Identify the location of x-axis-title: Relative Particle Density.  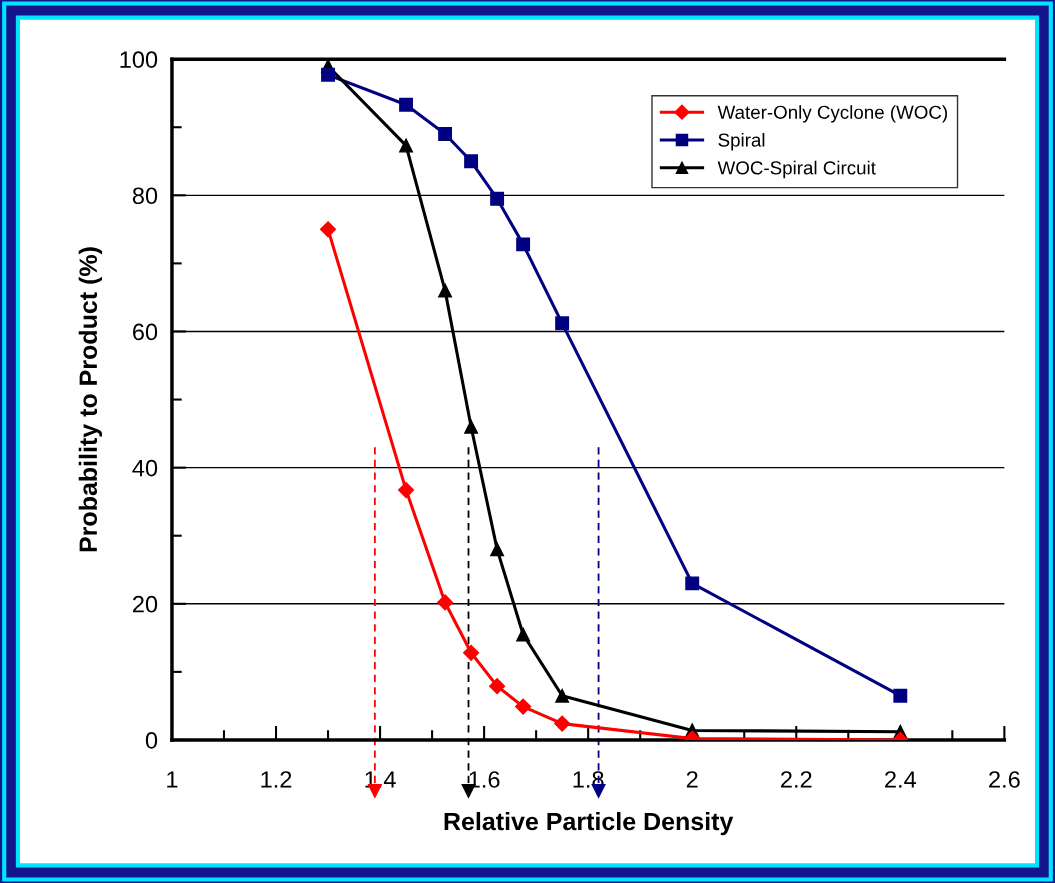
(589, 823).